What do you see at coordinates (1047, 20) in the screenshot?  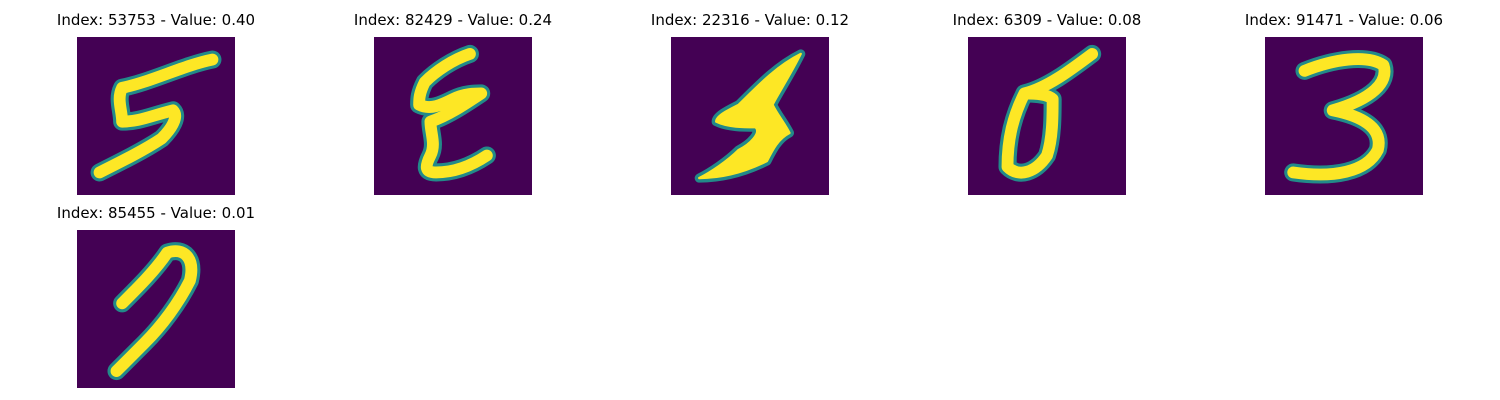 I see `cell-title: Index: 6309 - Value: 0.08` at bounding box center [1047, 20].